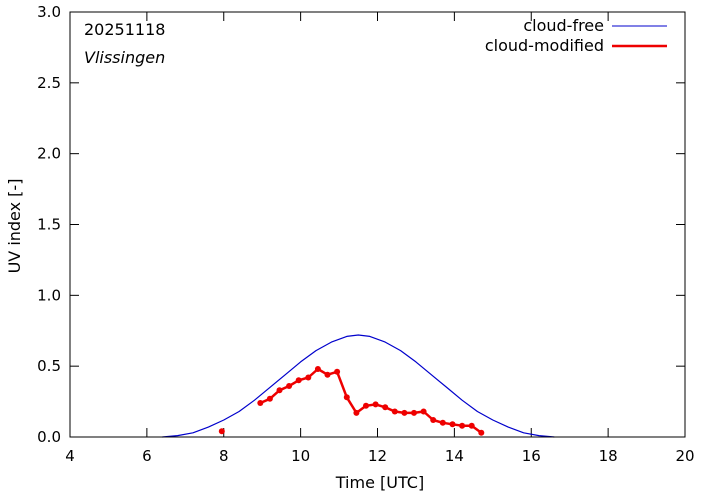  Describe the element at coordinates (379, 482) in the screenshot. I see `x-axis-label: Time [UTC]` at that location.